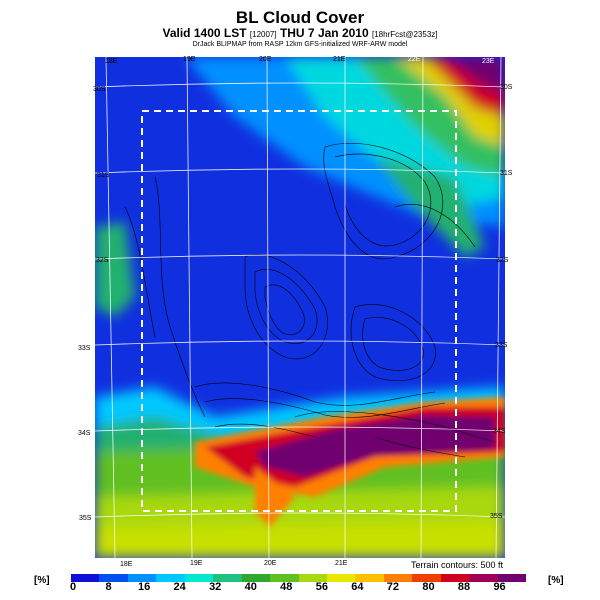  What do you see at coordinates (108, 587) in the screenshot?
I see `colorbar-tick-label: 8` at bounding box center [108, 587].